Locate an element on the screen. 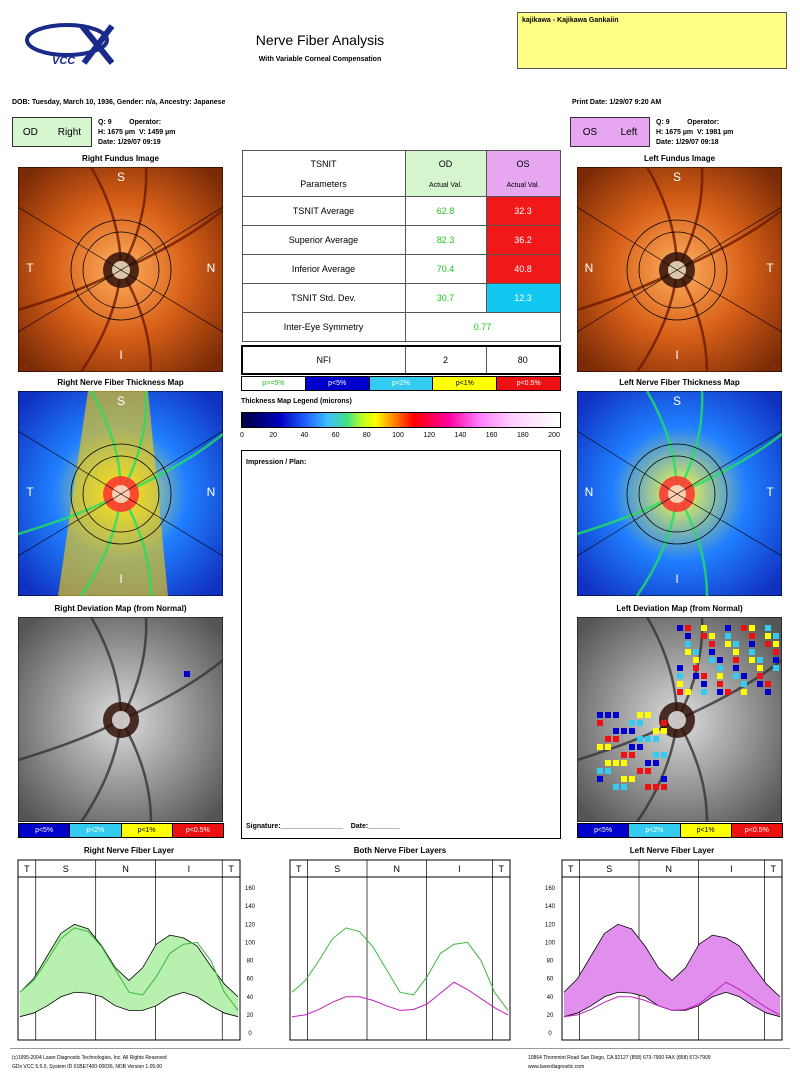 The image size is (800, 1088). os-header: OS Actual Val. is located at coordinates (523, 173).